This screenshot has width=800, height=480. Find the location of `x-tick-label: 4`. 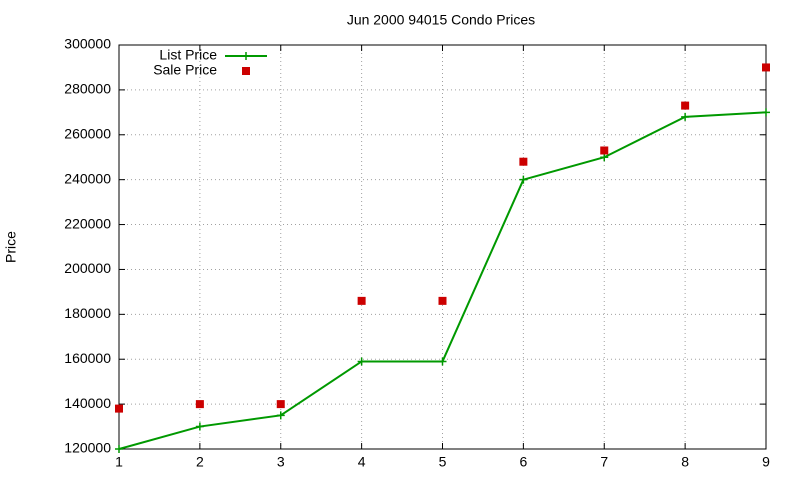

x-tick-label: 4 is located at coordinates (362, 462).